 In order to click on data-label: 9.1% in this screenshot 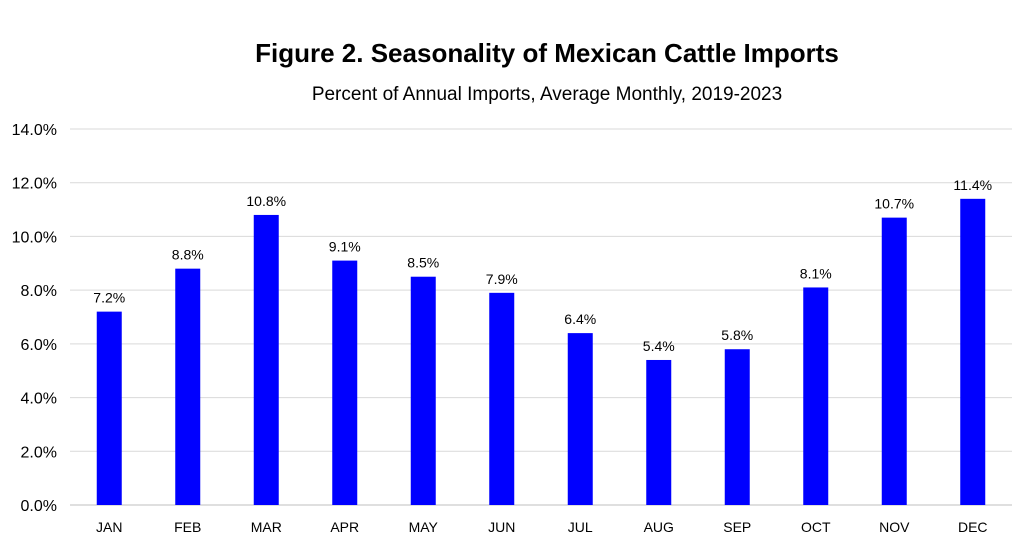, I will do `click(345, 247)`.